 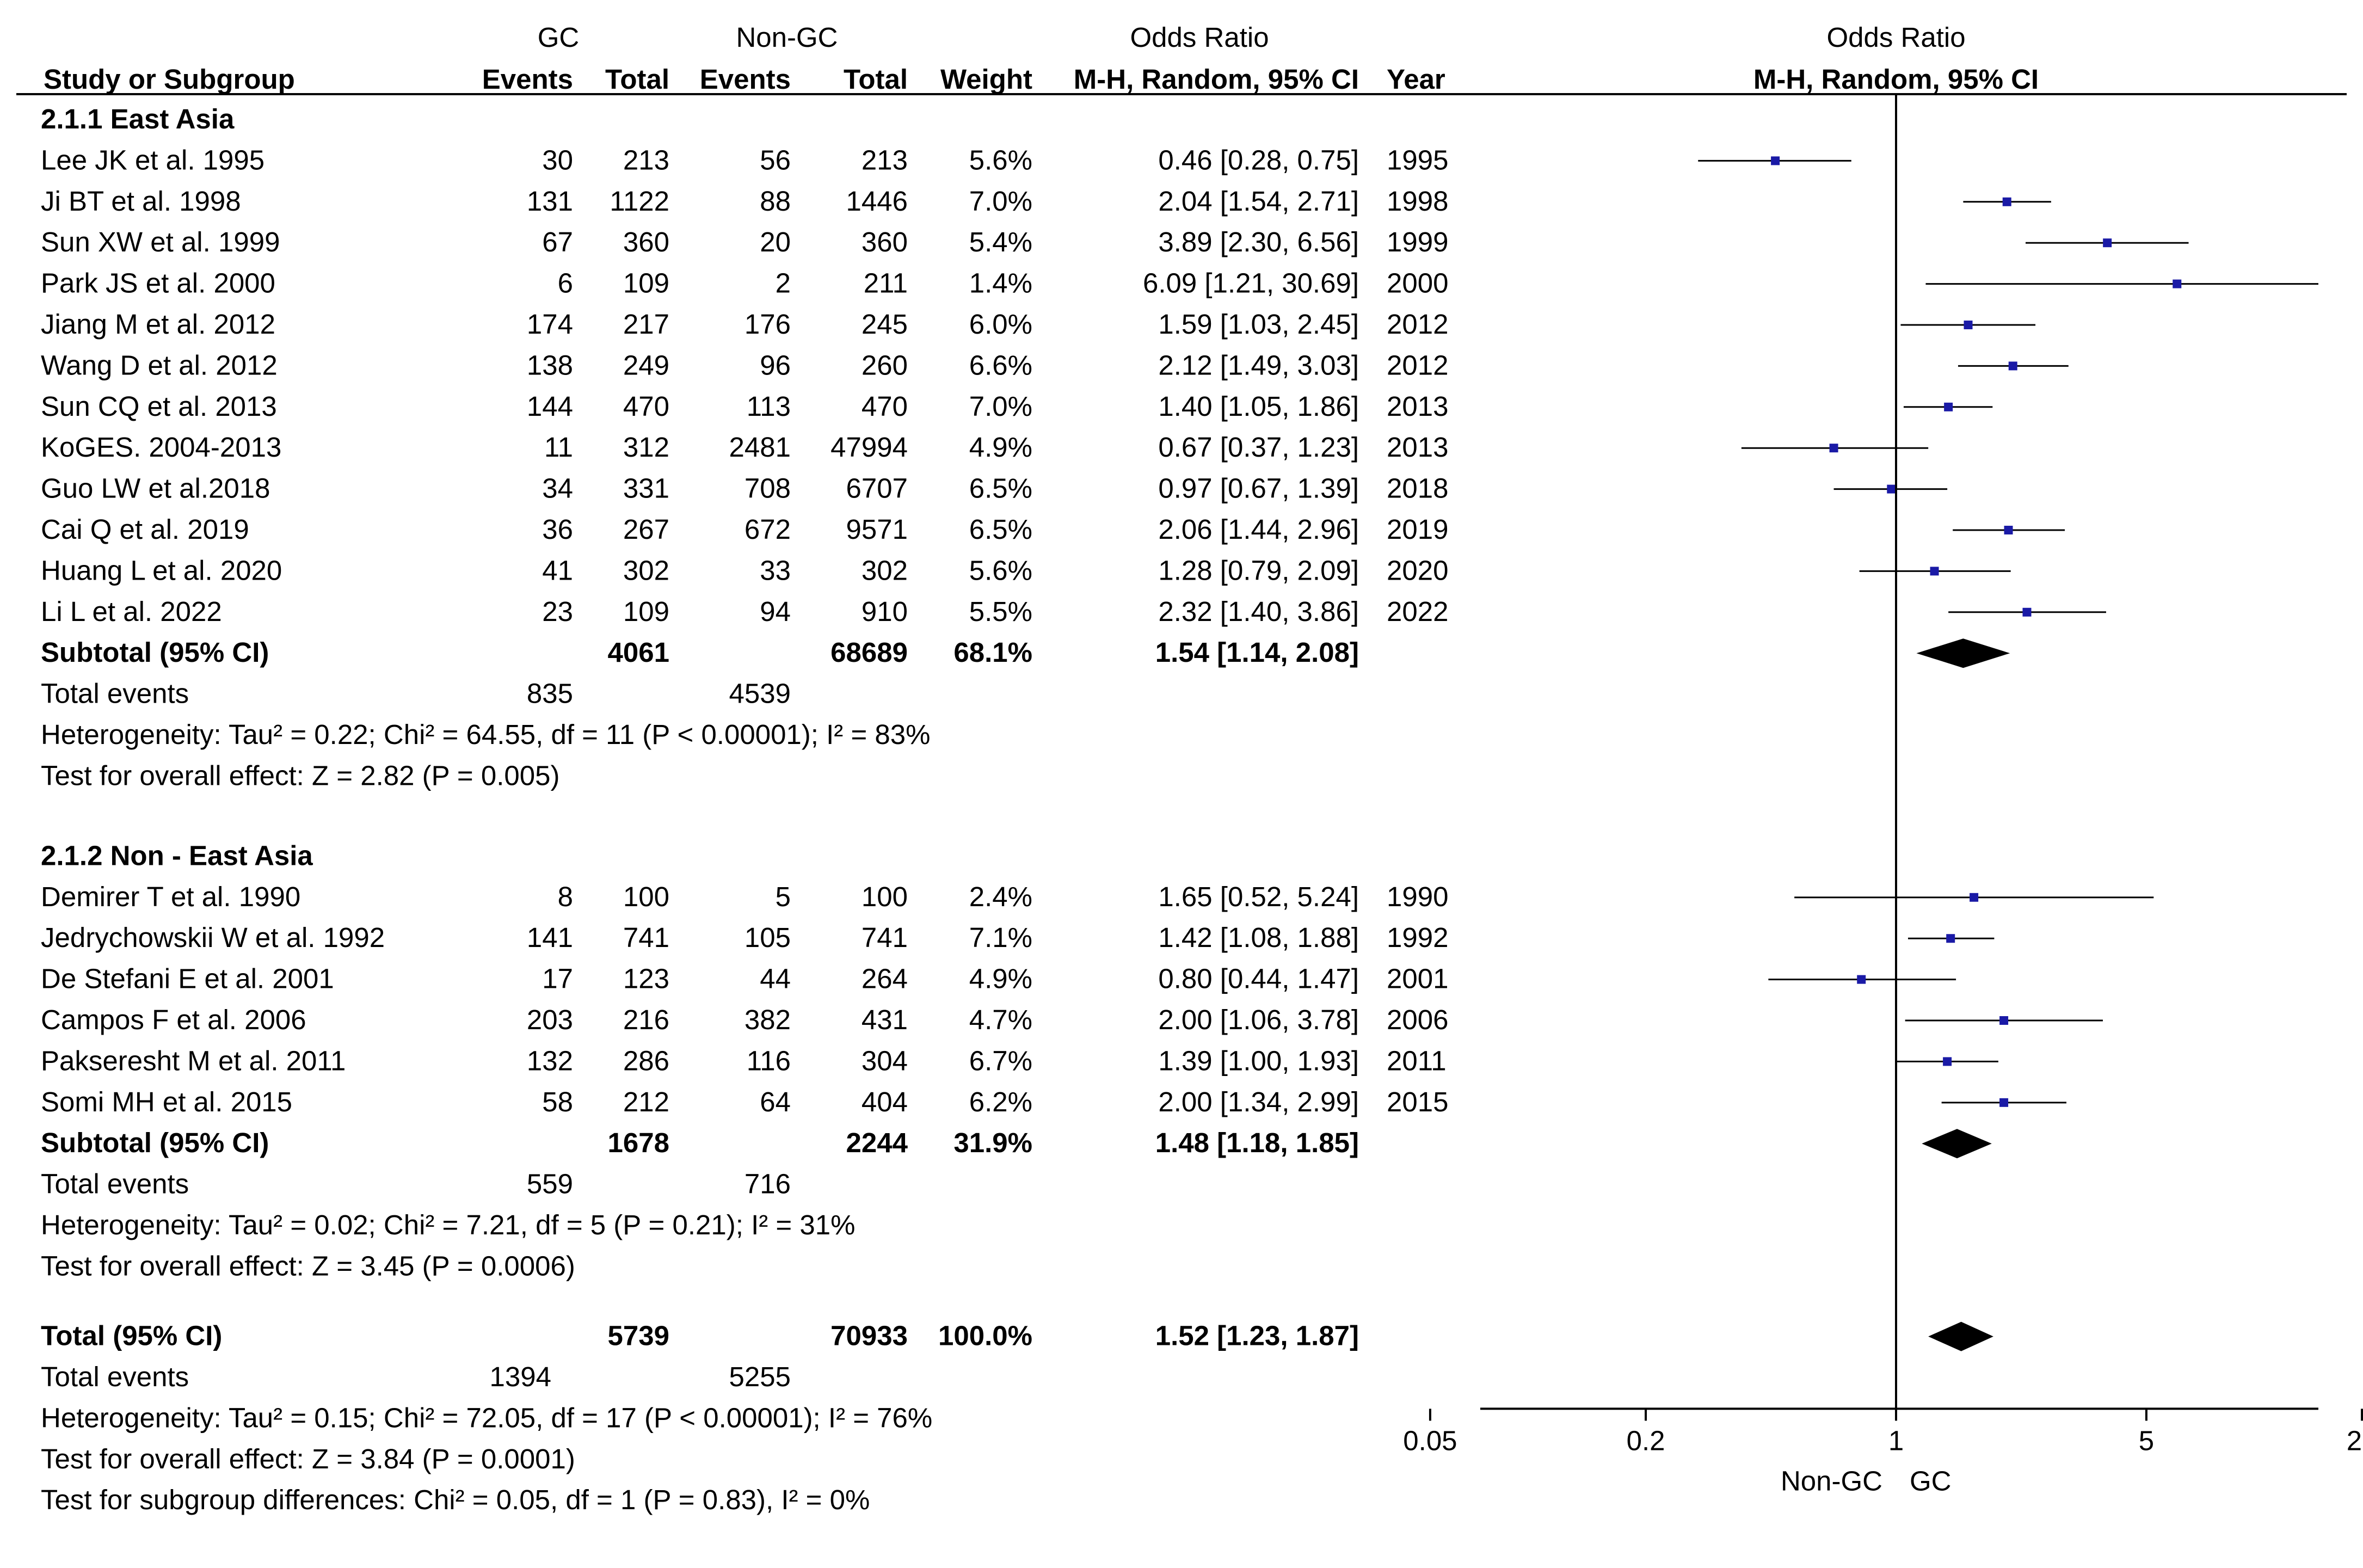 What do you see at coordinates (170, 79) in the screenshot?
I see `header-study: Study or Subgroup` at bounding box center [170, 79].